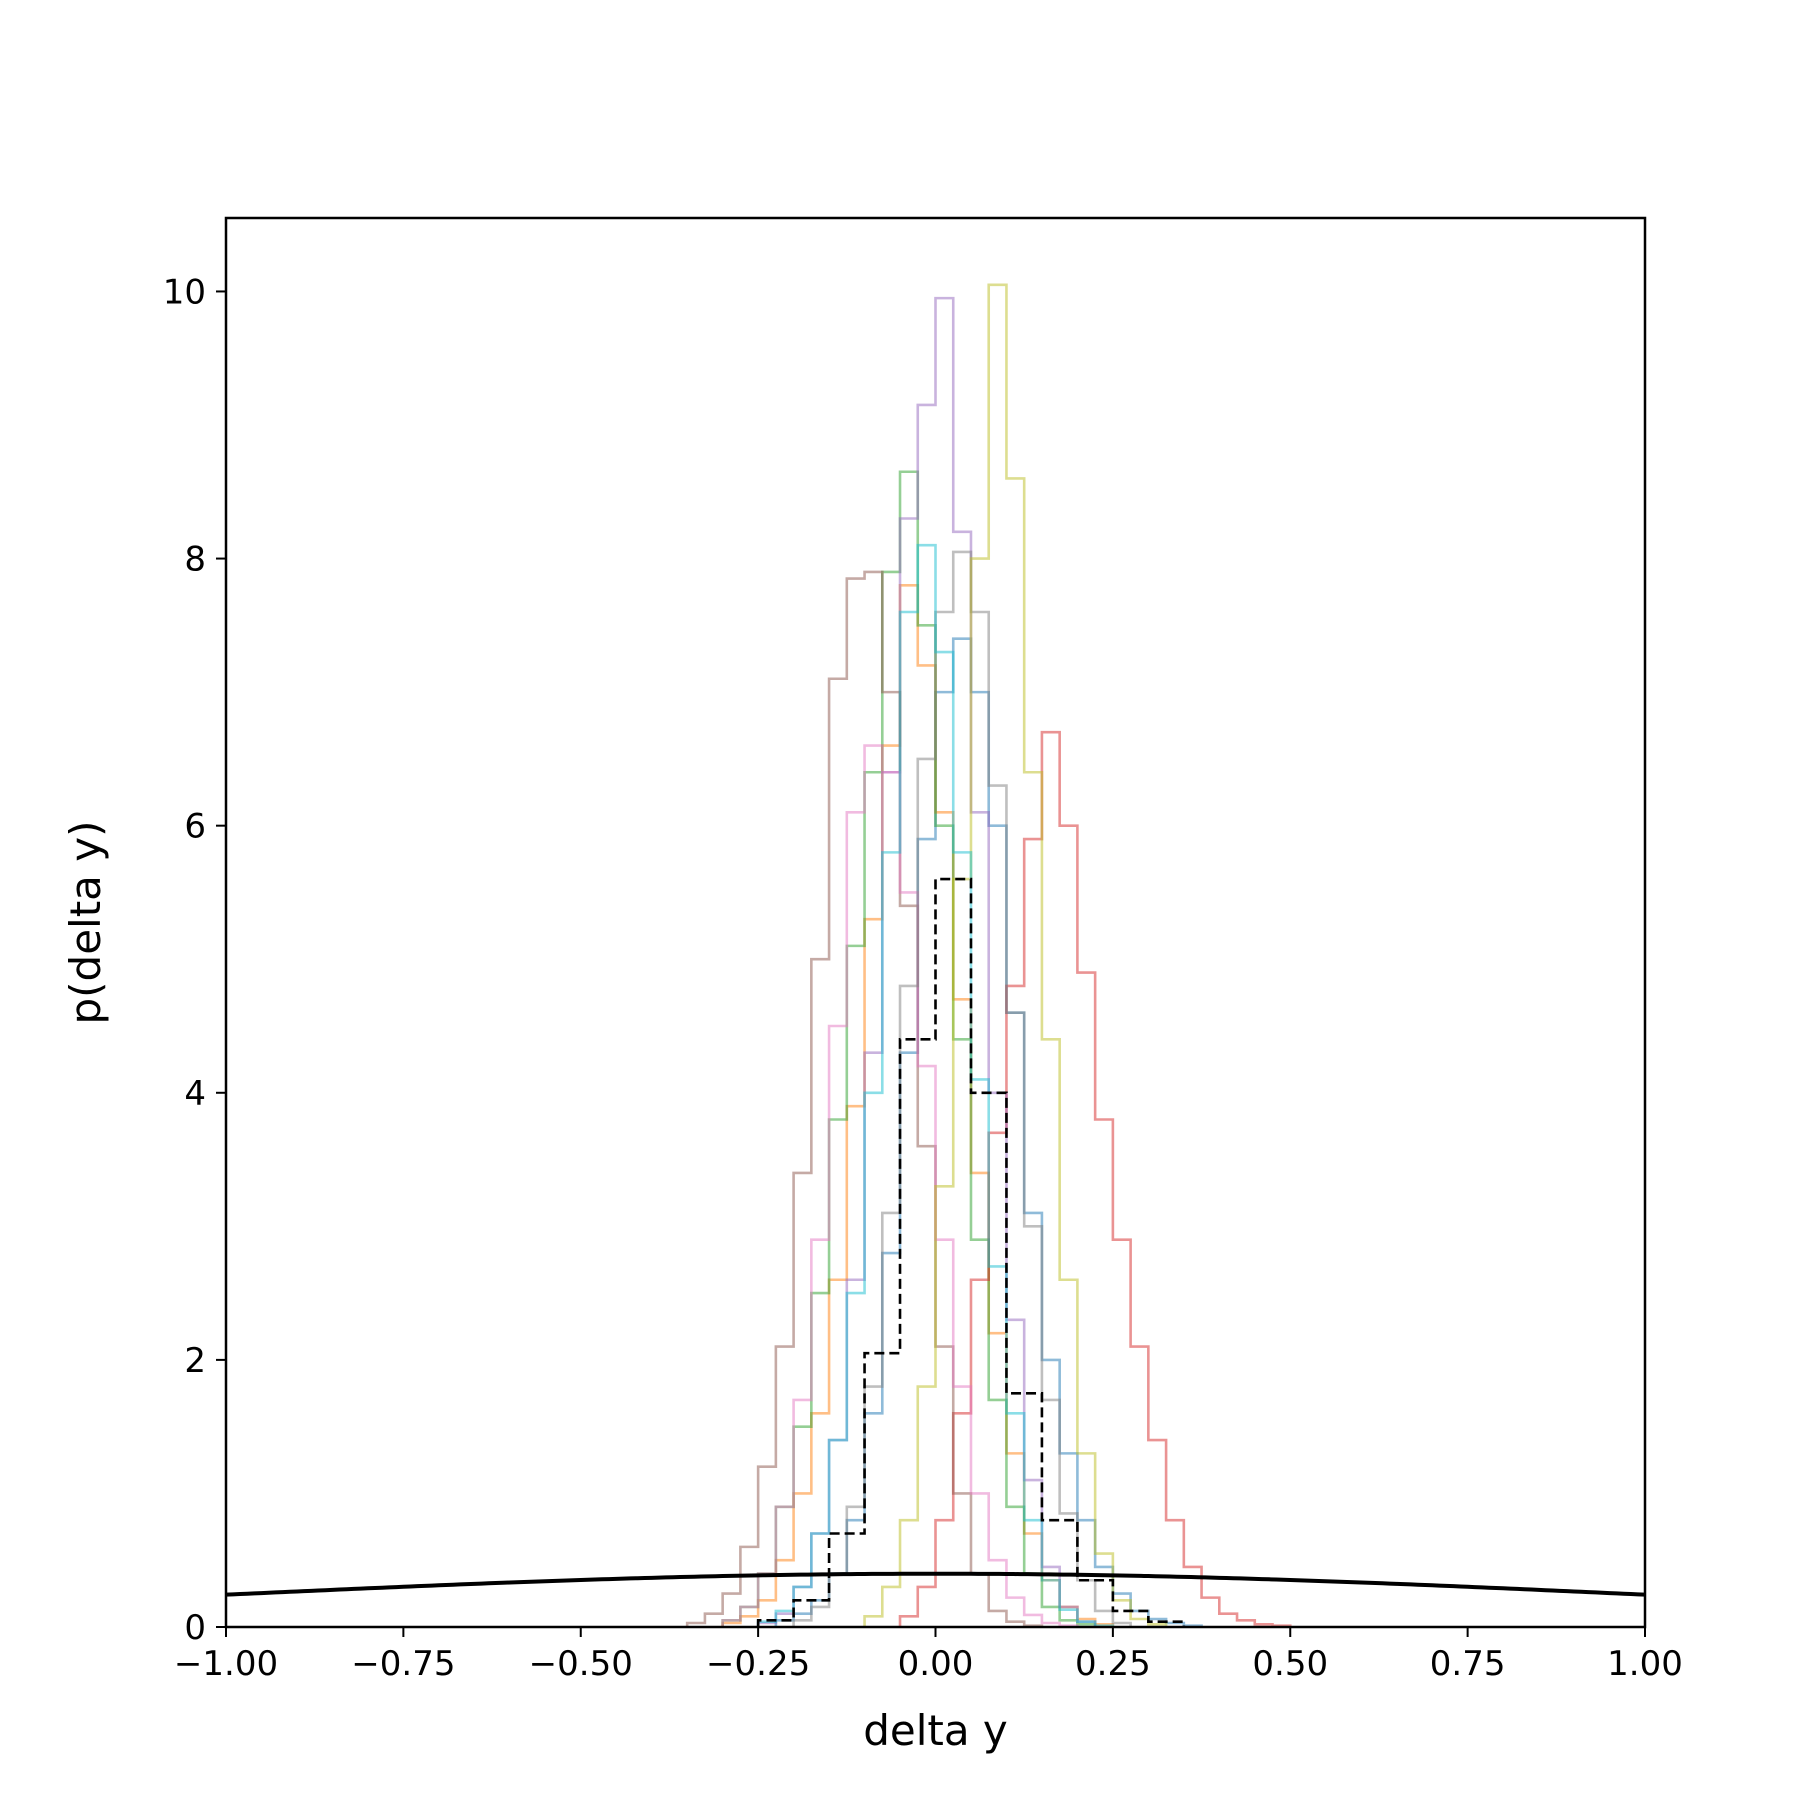 The image size is (1800, 1800). I want to click on x-tick-label: 0.75, so click(1468, 1664).